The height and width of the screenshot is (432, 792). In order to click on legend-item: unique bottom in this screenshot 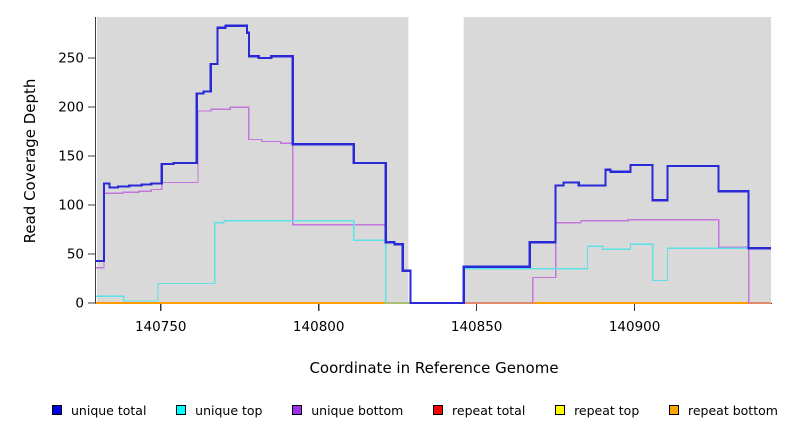, I will do `click(347, 410)`.